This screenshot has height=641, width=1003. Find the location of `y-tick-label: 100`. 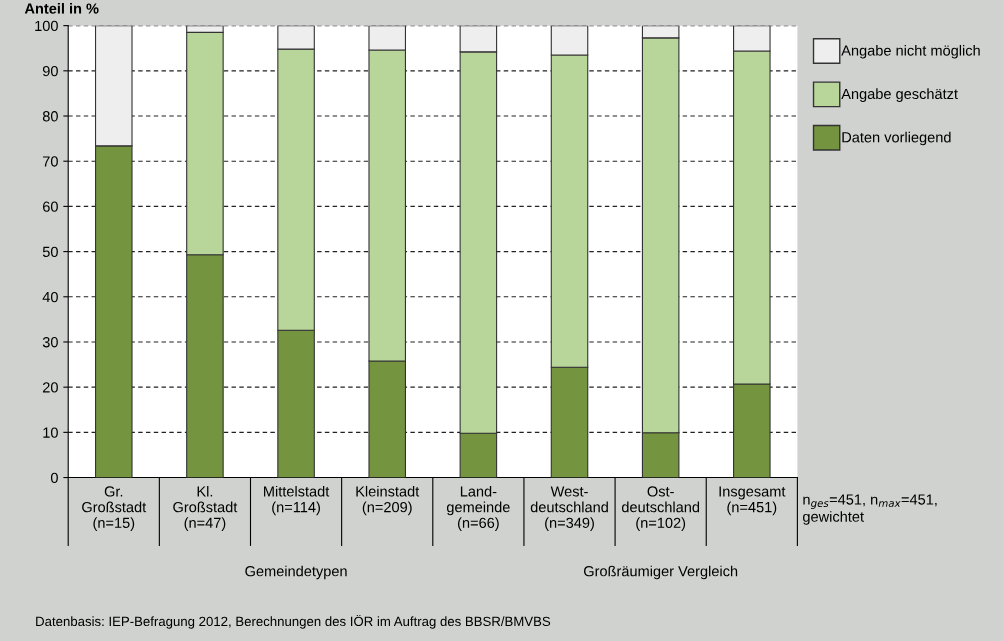

y-tick-label: 100 is located at coordinates (46, 26).